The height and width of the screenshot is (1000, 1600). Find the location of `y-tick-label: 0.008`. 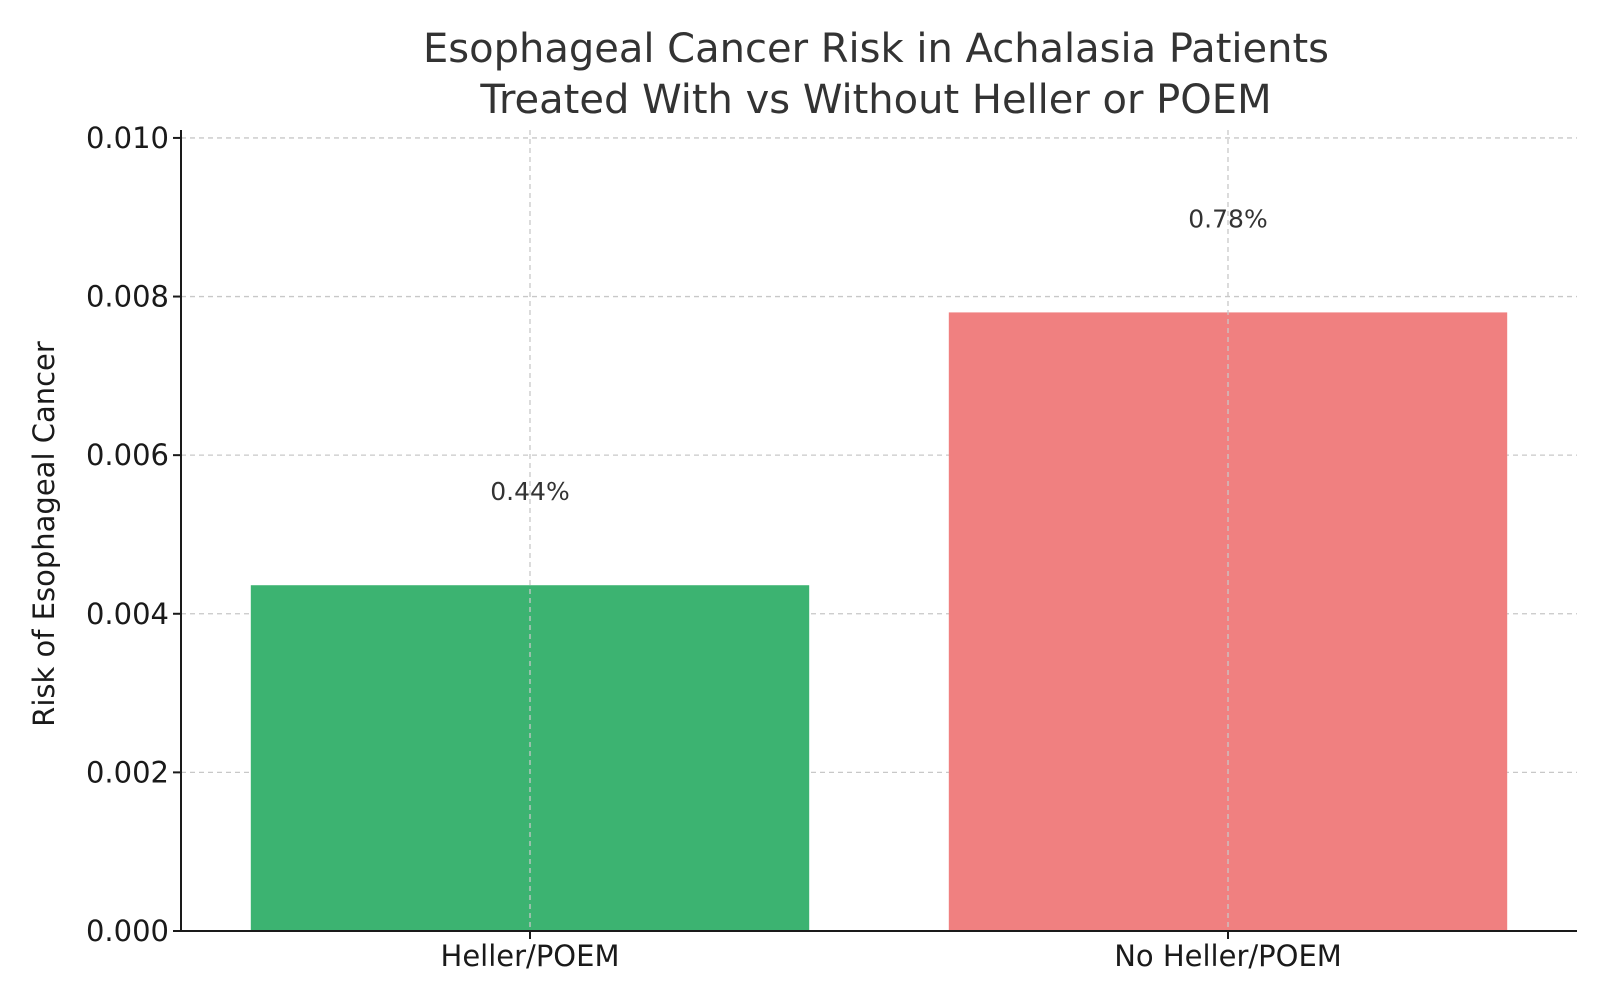

y-tick-label: 0.008 is located at coordinates (127, 297).